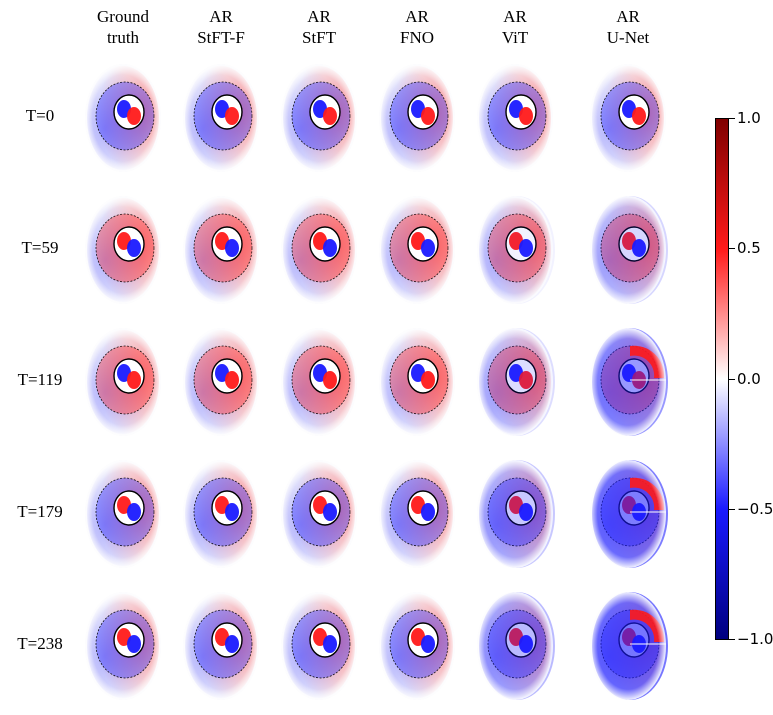 The height and width of the screenshot is (715, 773). What do you see at coordinates (123, 37) in the screenshot?
I see `column-header-line2: truth` at bounding box center [123, 37].